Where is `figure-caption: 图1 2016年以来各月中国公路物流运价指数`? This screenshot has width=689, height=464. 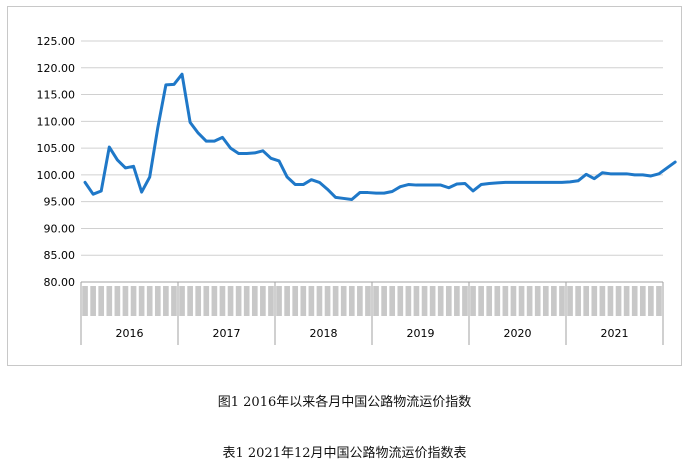
figure-caption: 图1 2016年以来各月中国公路物流运价指数 is located at coordinates (344, 402).